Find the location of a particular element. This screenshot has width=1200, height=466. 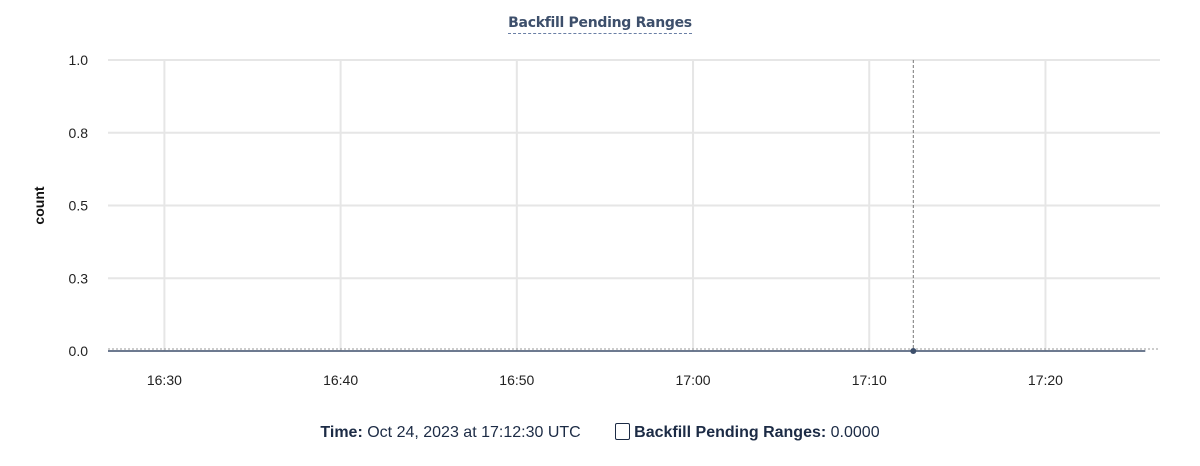

x-tick-label: 17:00 is located at coordinates (693, 380).